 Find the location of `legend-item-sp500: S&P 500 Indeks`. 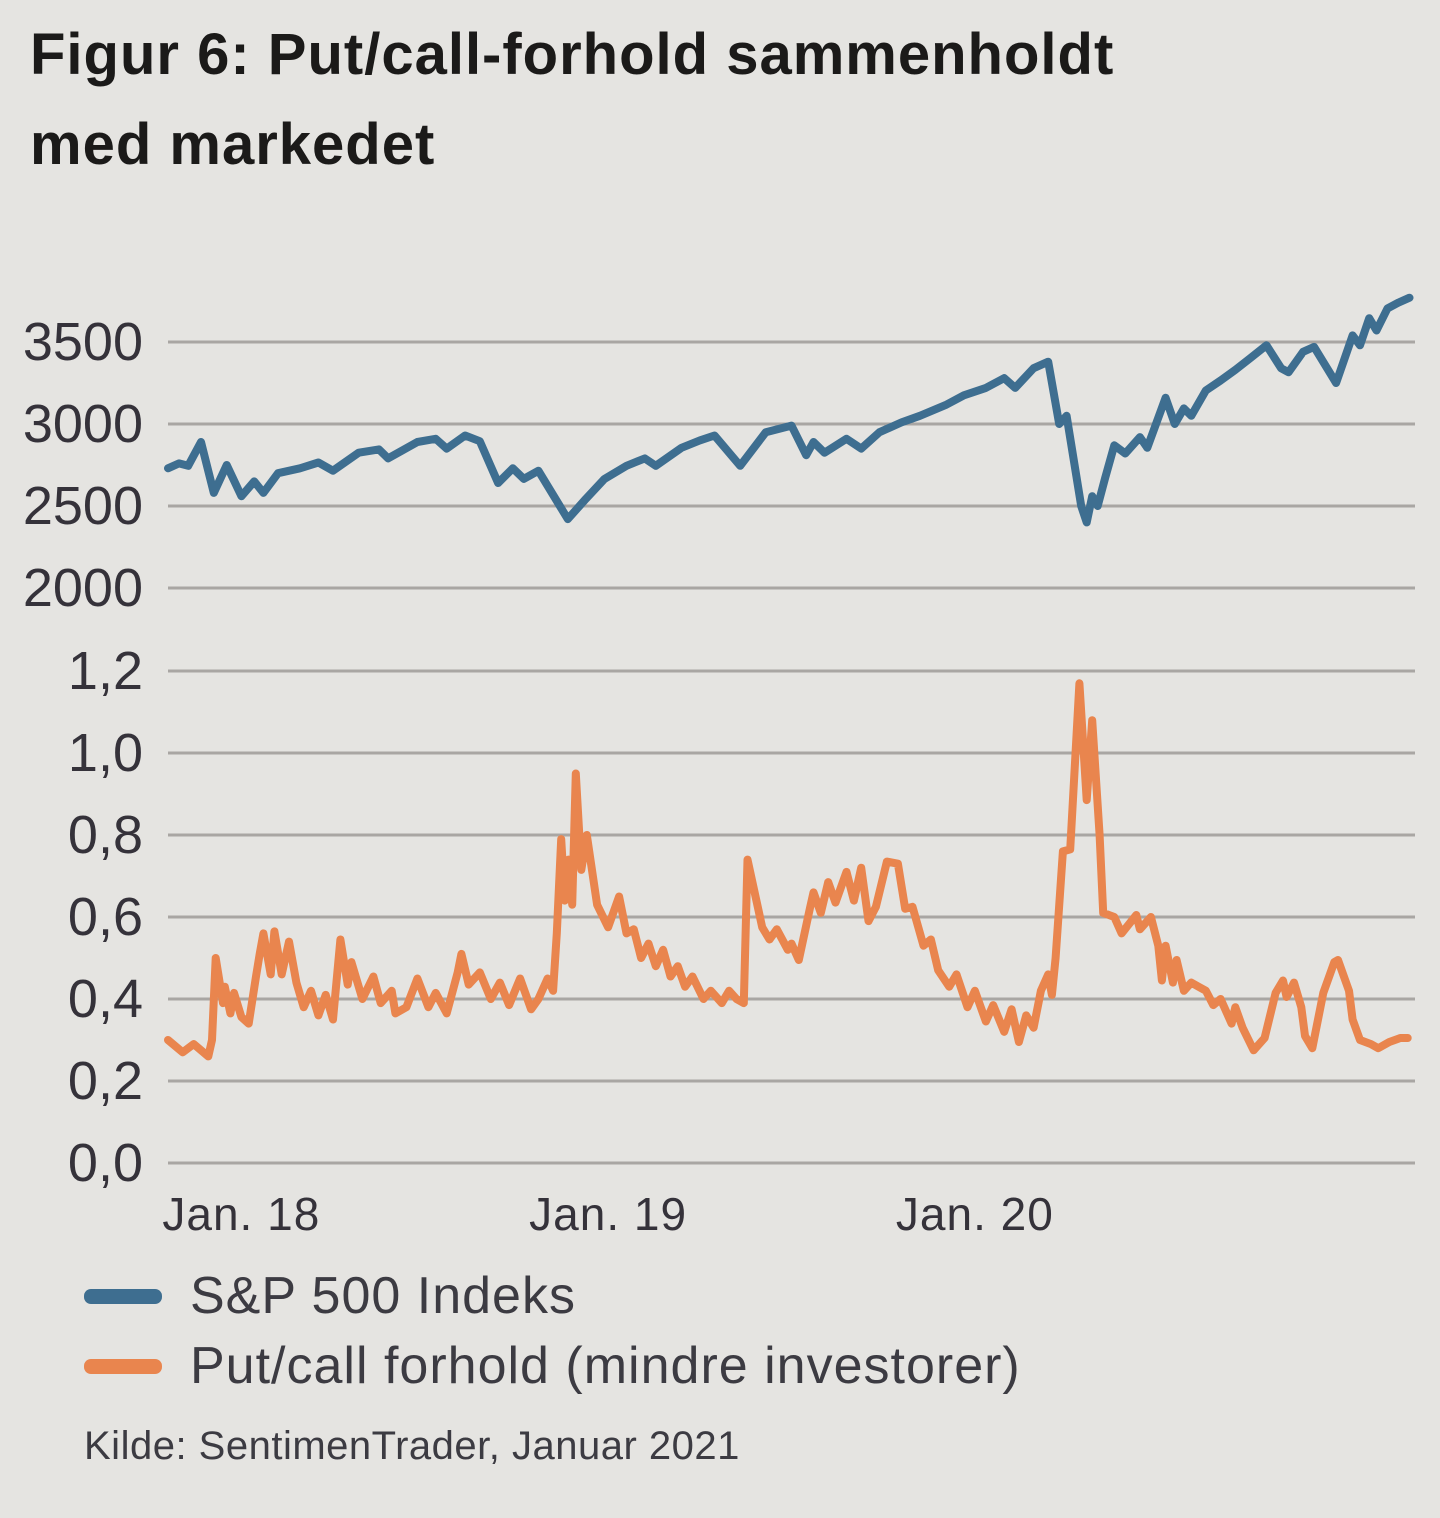

legend-item-sp500: S&P 500 Indeks is located at coordinates (552, 1296).